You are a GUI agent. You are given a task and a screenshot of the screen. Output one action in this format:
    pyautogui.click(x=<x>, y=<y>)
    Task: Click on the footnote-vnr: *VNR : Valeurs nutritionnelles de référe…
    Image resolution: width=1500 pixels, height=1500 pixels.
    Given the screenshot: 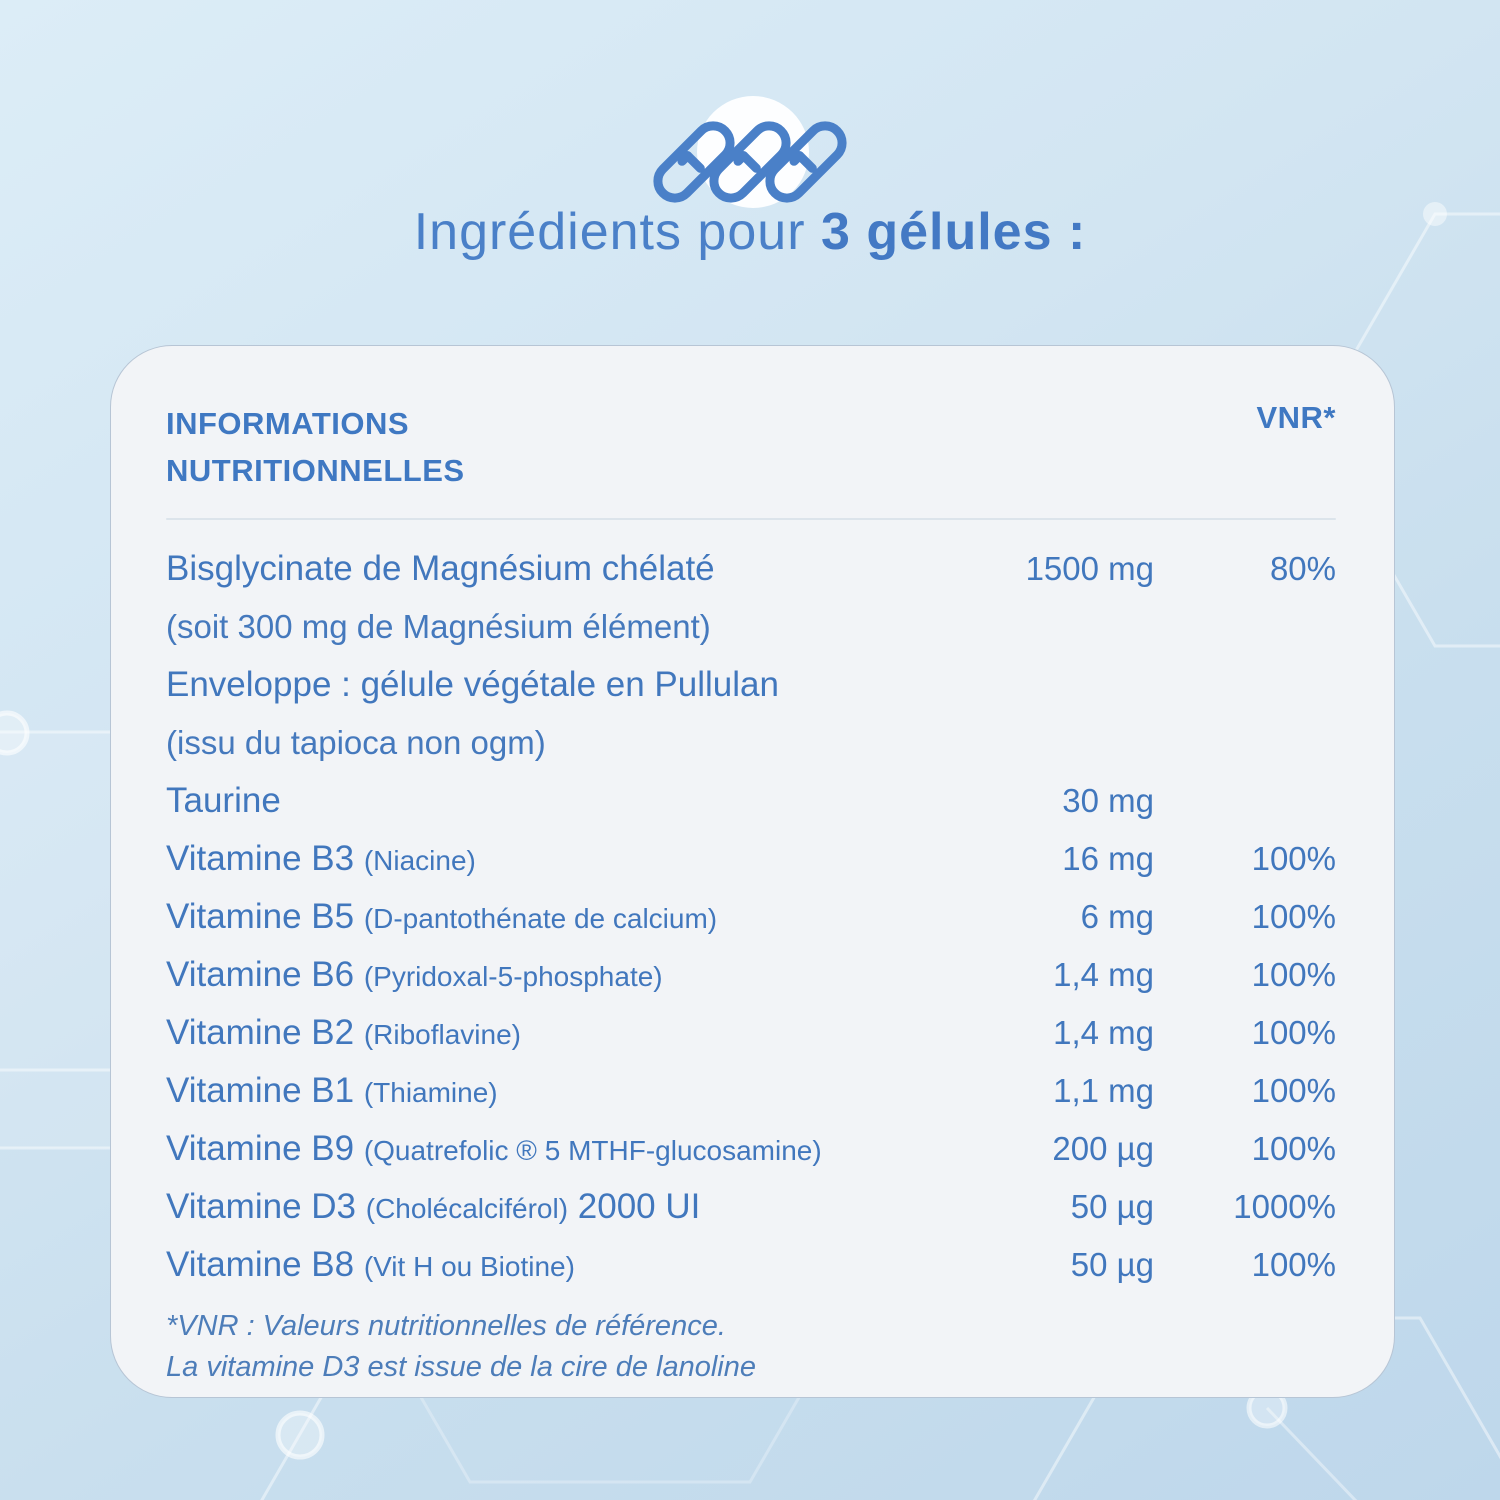 What is the action you would take?
    pyautogui.click(x=446, y=1326)
    